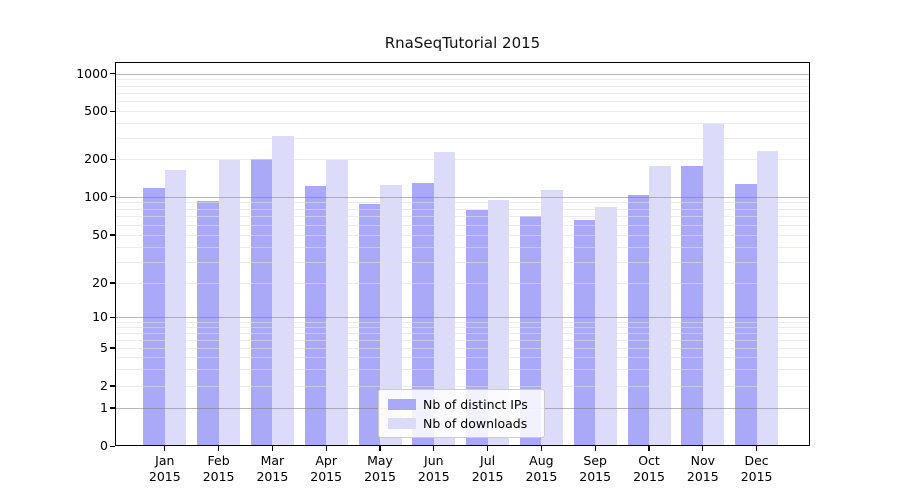 This screenshot has width=900, height=500. Describe the element at coordinates (315, 315) in the screenshot. I see `bar-distinct-ips-apr` at that location.